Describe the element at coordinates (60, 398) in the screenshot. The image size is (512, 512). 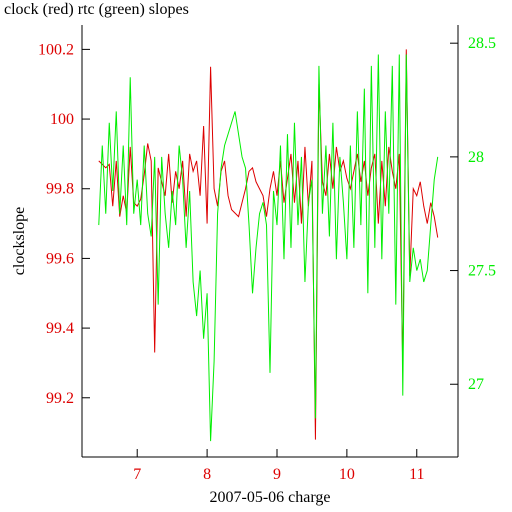
I see `y-tick-label: 99.2` at that location.